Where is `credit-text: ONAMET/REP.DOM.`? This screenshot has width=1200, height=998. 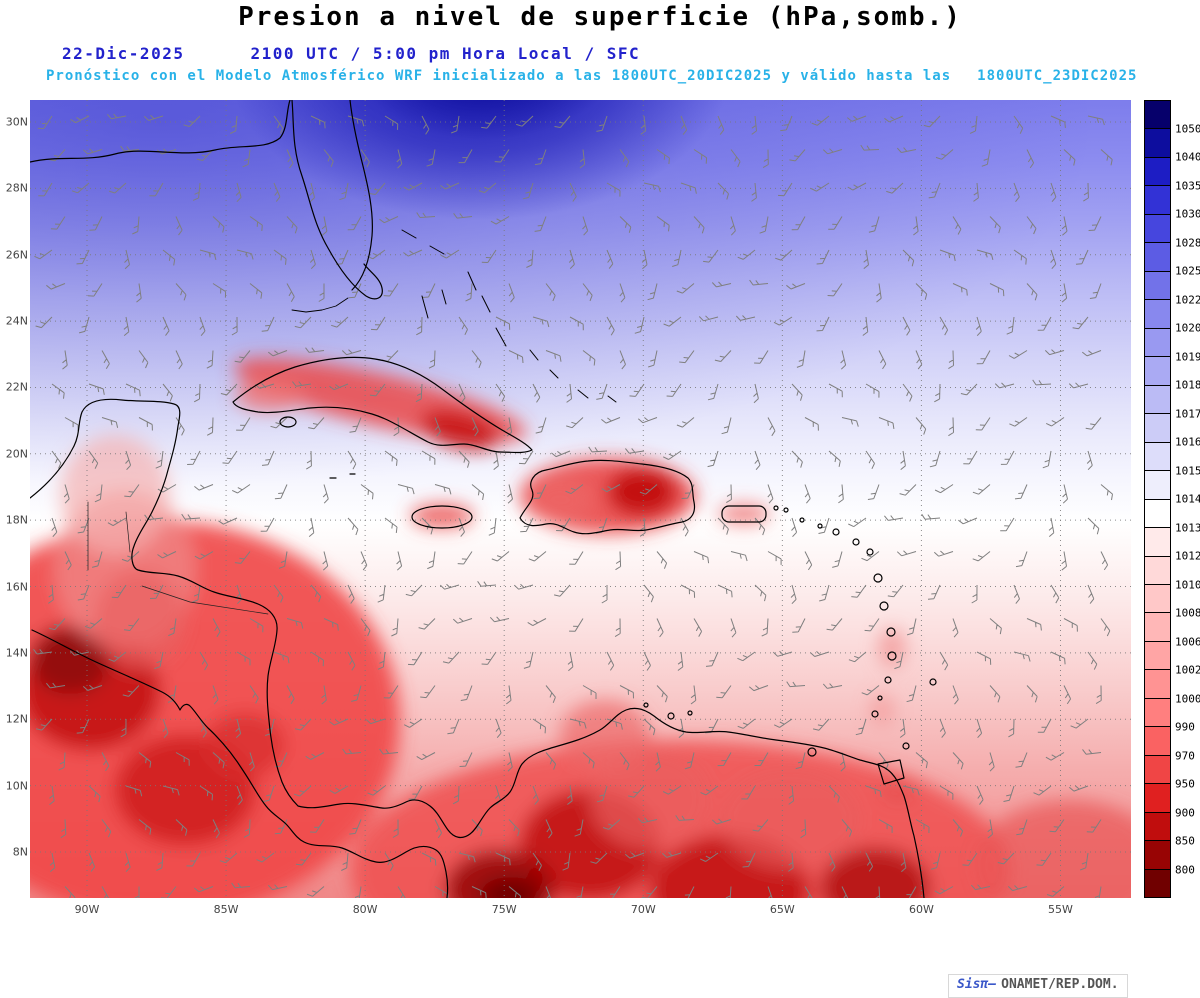
credit-text: ONAMET/REP.DOM. is located at coordinates (1060, 984).